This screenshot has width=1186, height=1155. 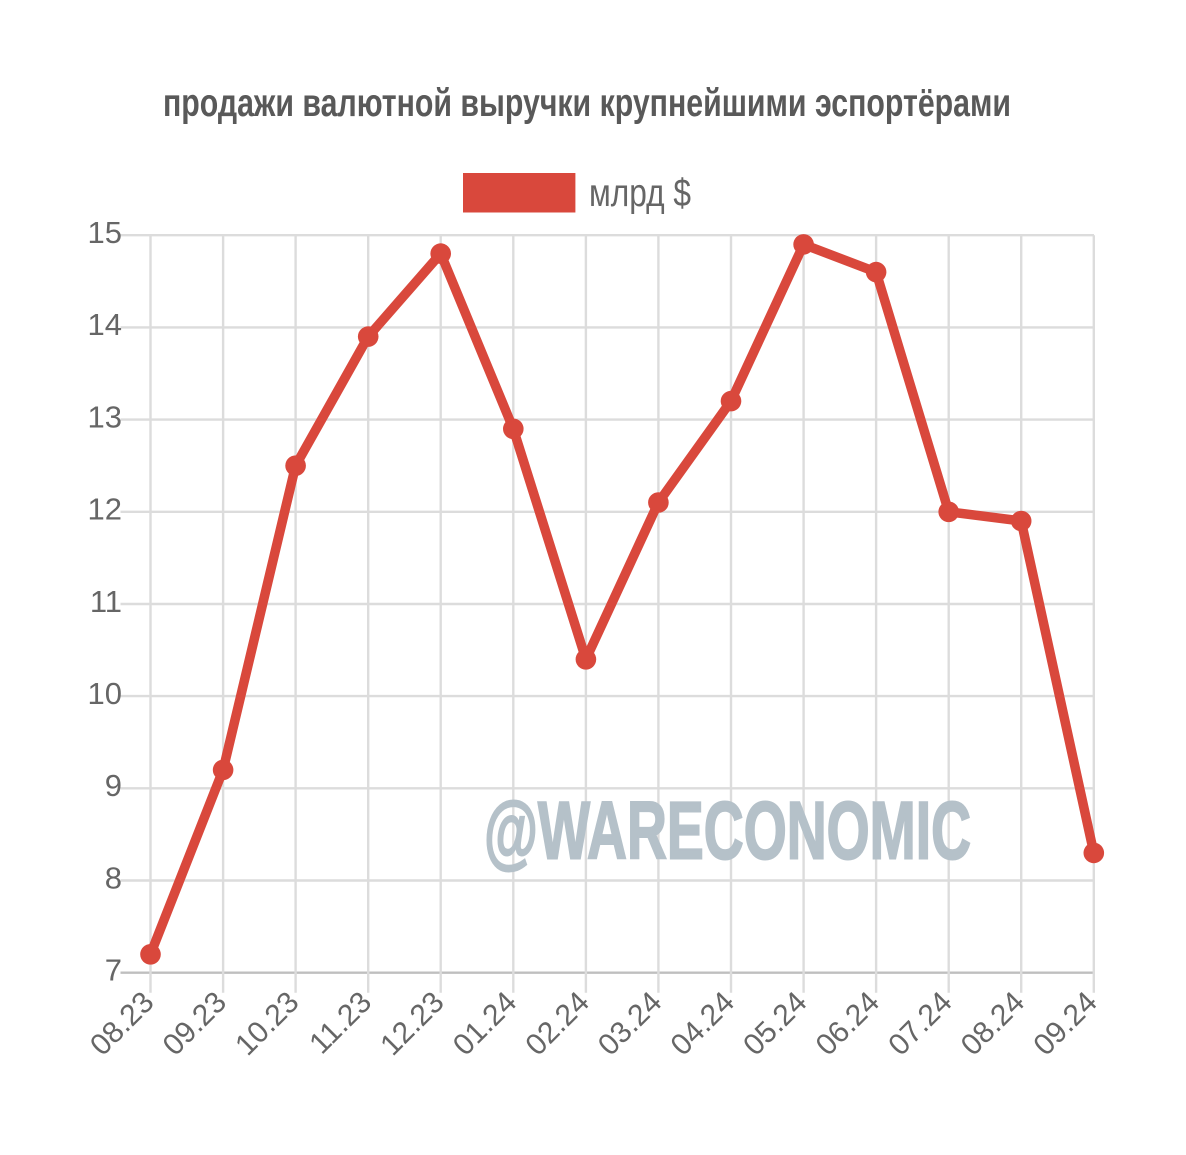 What do you see at coordinates (105, 324) in the screenshot?
I see `svg-text: 14` at bounding box center [105, 324].